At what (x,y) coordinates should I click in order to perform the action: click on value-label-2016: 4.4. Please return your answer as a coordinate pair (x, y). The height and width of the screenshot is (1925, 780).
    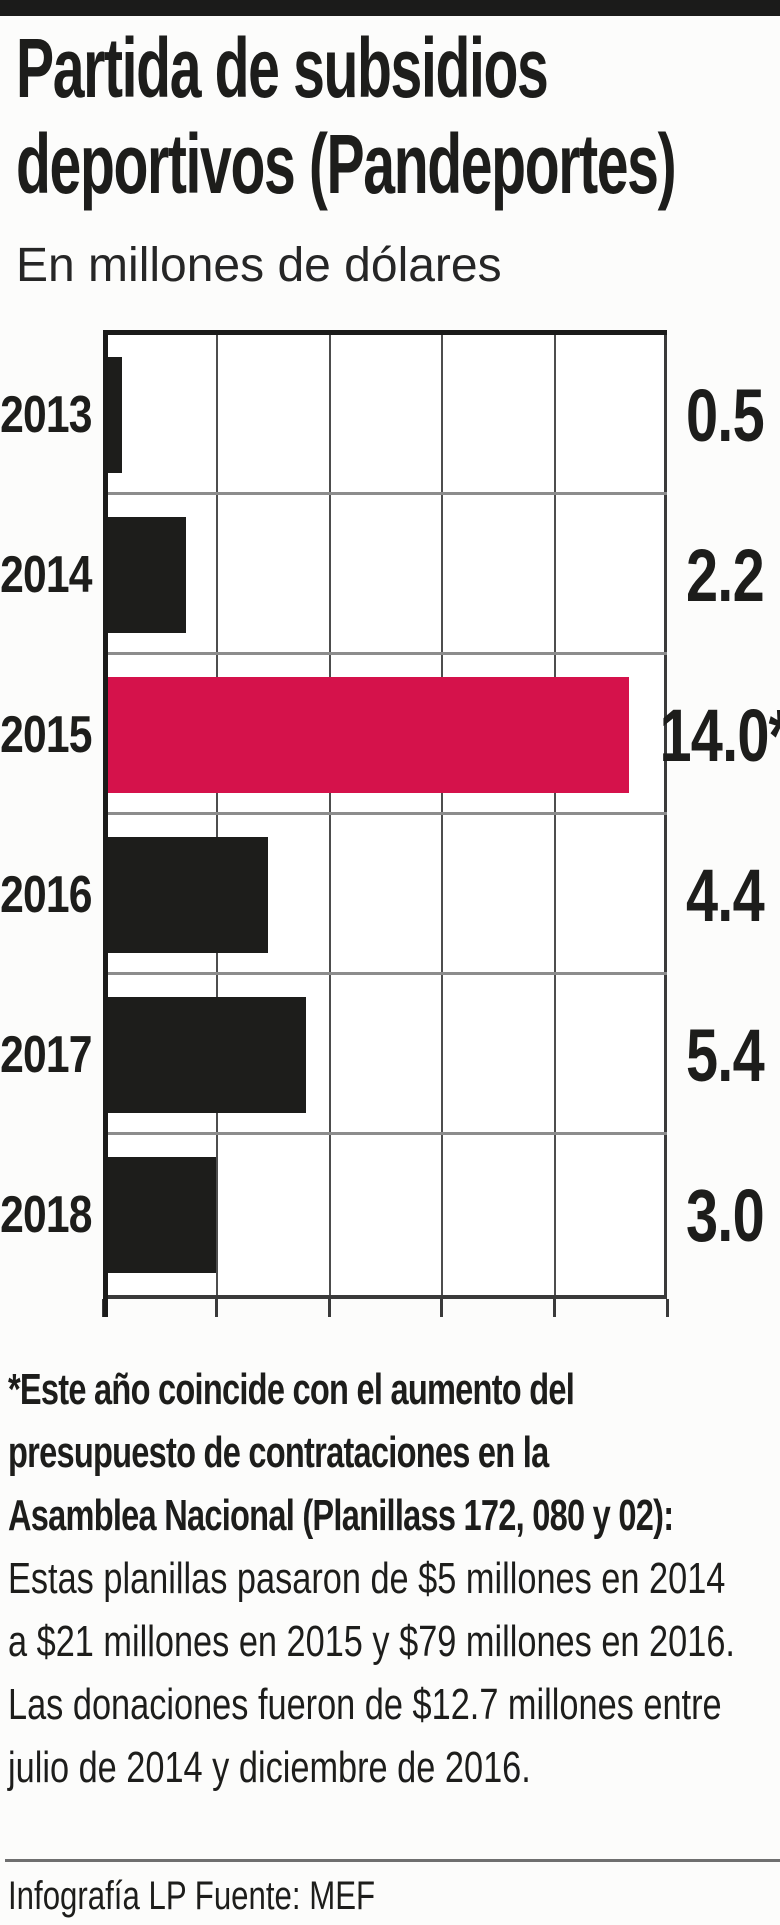
    Looking at the image, I should click on (725, 895).